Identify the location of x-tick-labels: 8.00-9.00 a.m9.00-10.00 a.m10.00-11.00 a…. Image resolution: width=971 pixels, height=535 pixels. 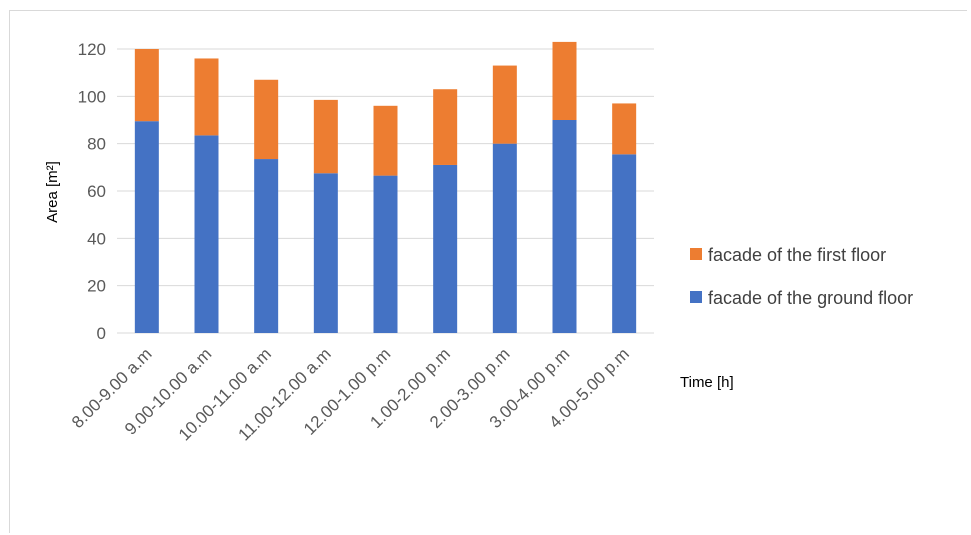
(350, 394).